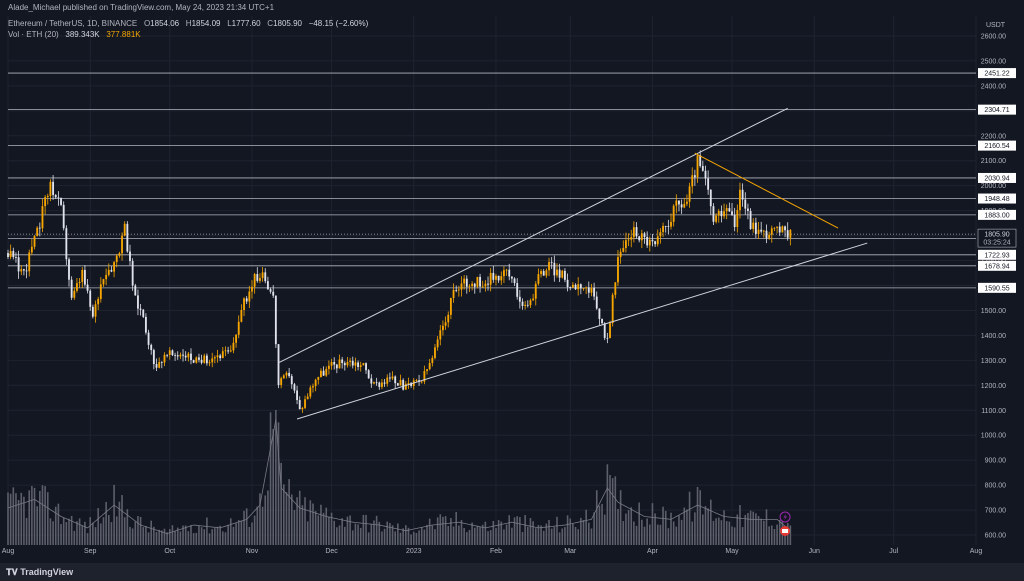 This screenshot has width=1024, height=581. Describe the element at coordinates (82, 34) in the screenshot. I see `volume-value: 389.343K` at that location.